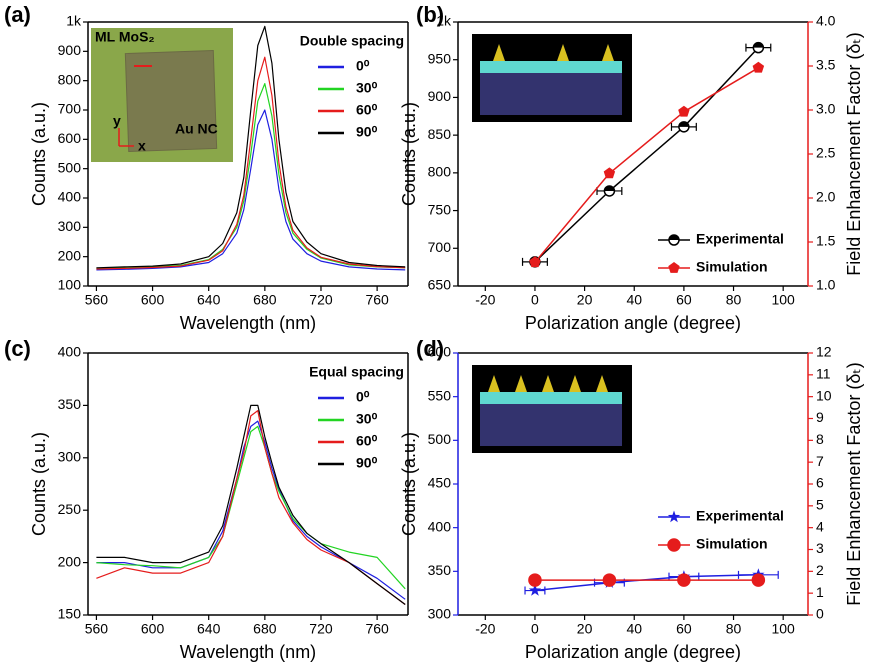 The height and width of the screenshot is (669, 870). I want to click on x-tick-label: 60, so click(684, 300).